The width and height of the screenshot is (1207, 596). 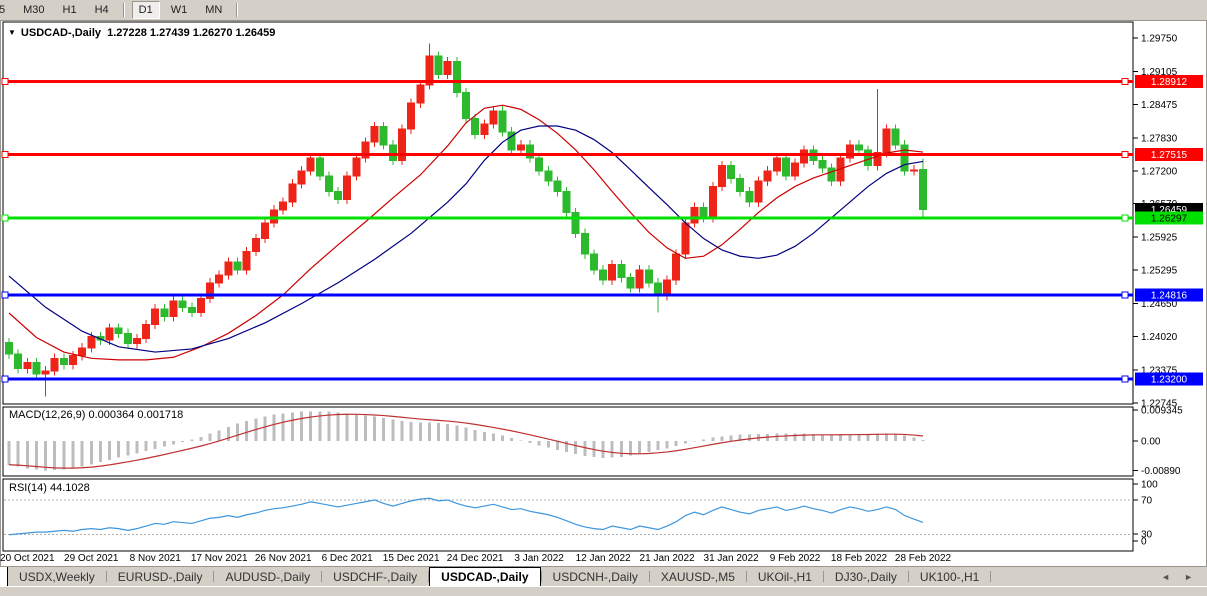 What do you see at coordinates (1169, 155) in the screenshot?
I see `level-price-badge-label: 1.27515` at bounding box center [1169, 155].